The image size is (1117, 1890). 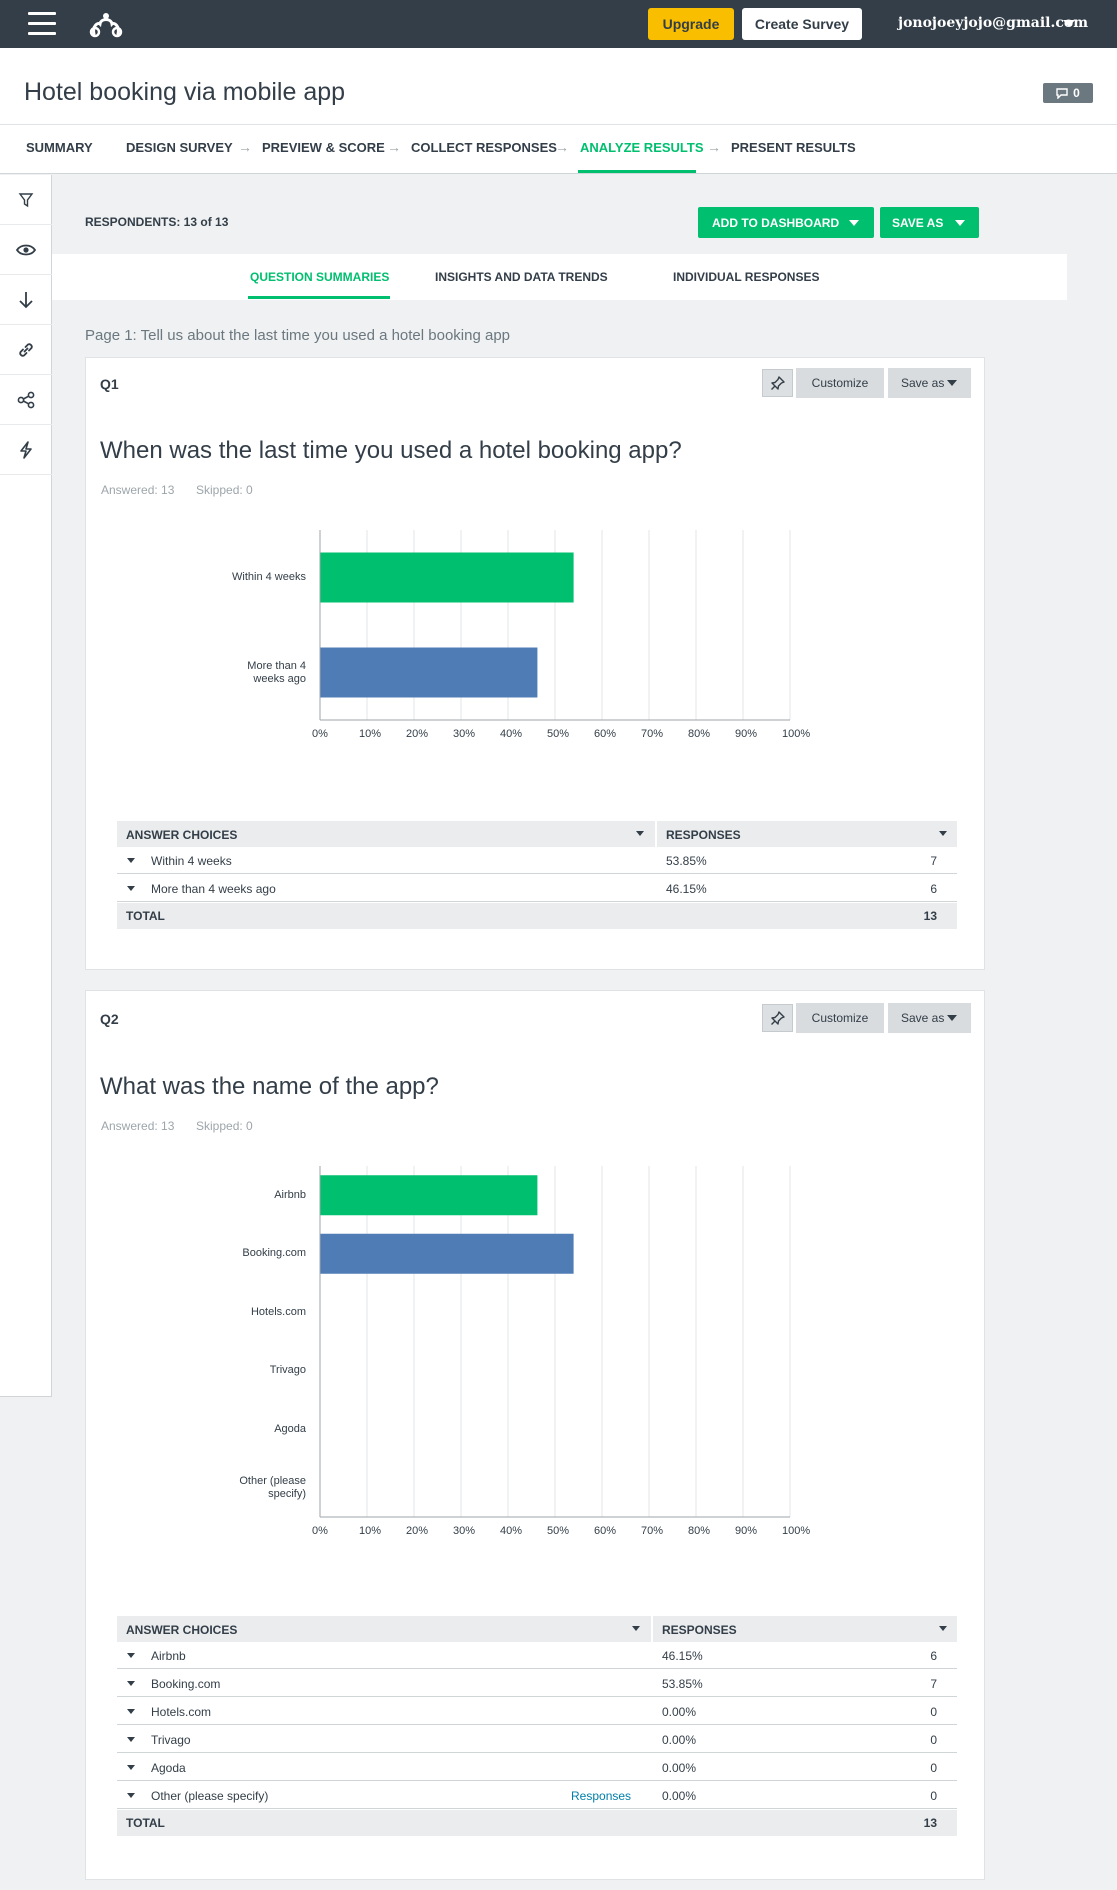 What do you see at coordinates (786, 222) in the screenshot?
I see `add-to-dashboard-button: ADD TO DASHBOARD` at bounding box center [786, 222].